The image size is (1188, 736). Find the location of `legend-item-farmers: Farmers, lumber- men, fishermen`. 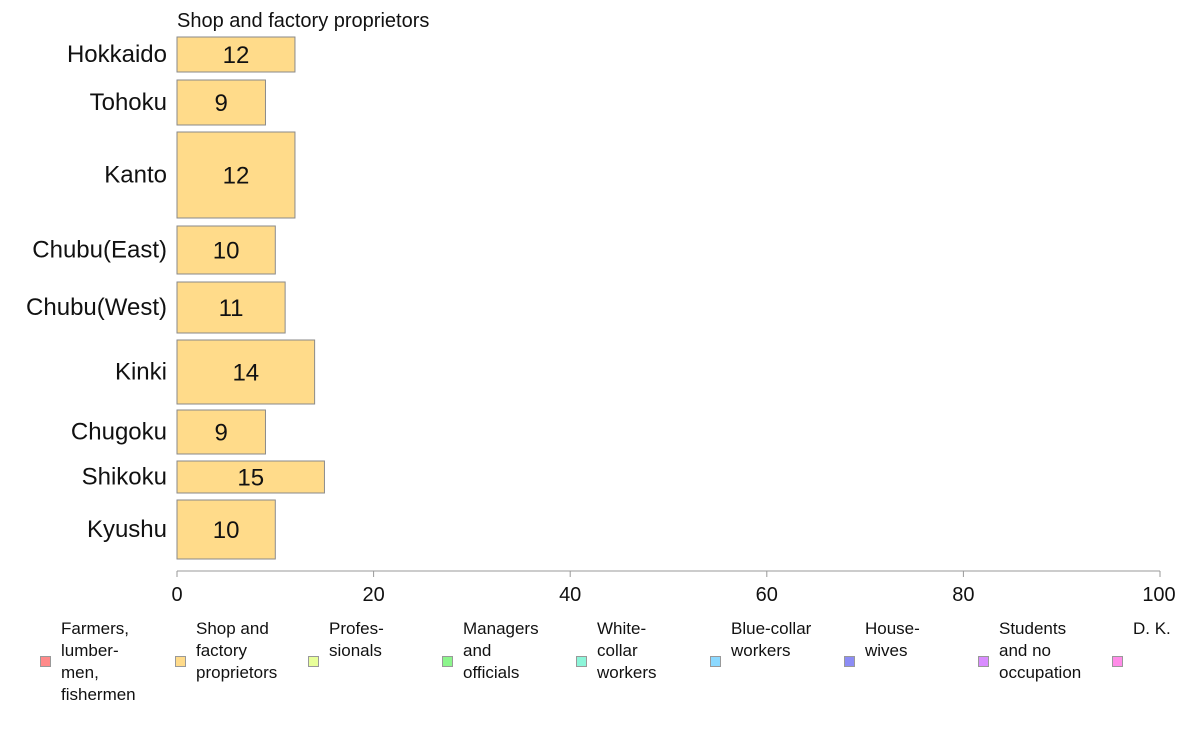

legend-item-farmers: Farmers, lumber- men, fishermen is located at coordinates (88, 662).